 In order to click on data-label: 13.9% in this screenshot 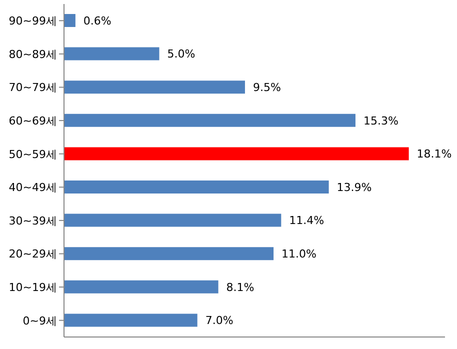, I will do `click(354, 187)`.